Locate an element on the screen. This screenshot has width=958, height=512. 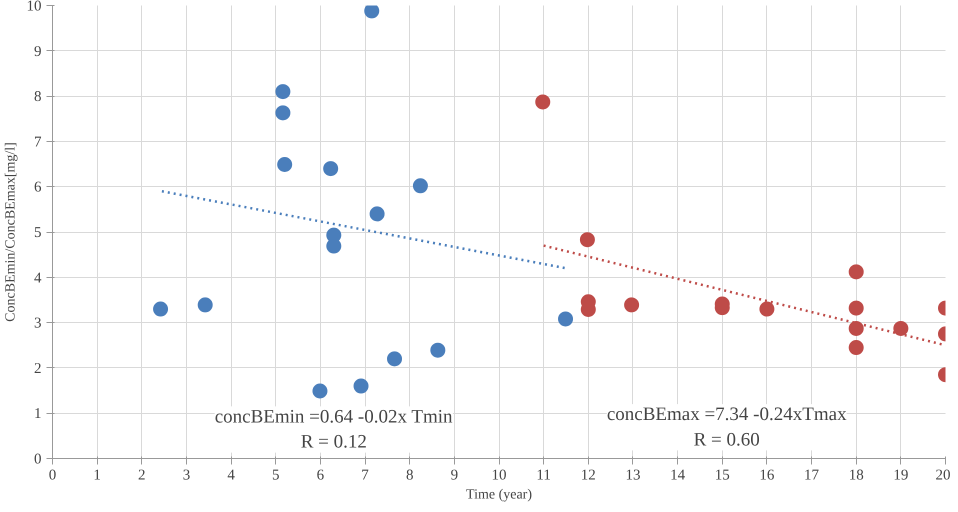
x-tick-label: 1 is located at coordinates (97, 476).